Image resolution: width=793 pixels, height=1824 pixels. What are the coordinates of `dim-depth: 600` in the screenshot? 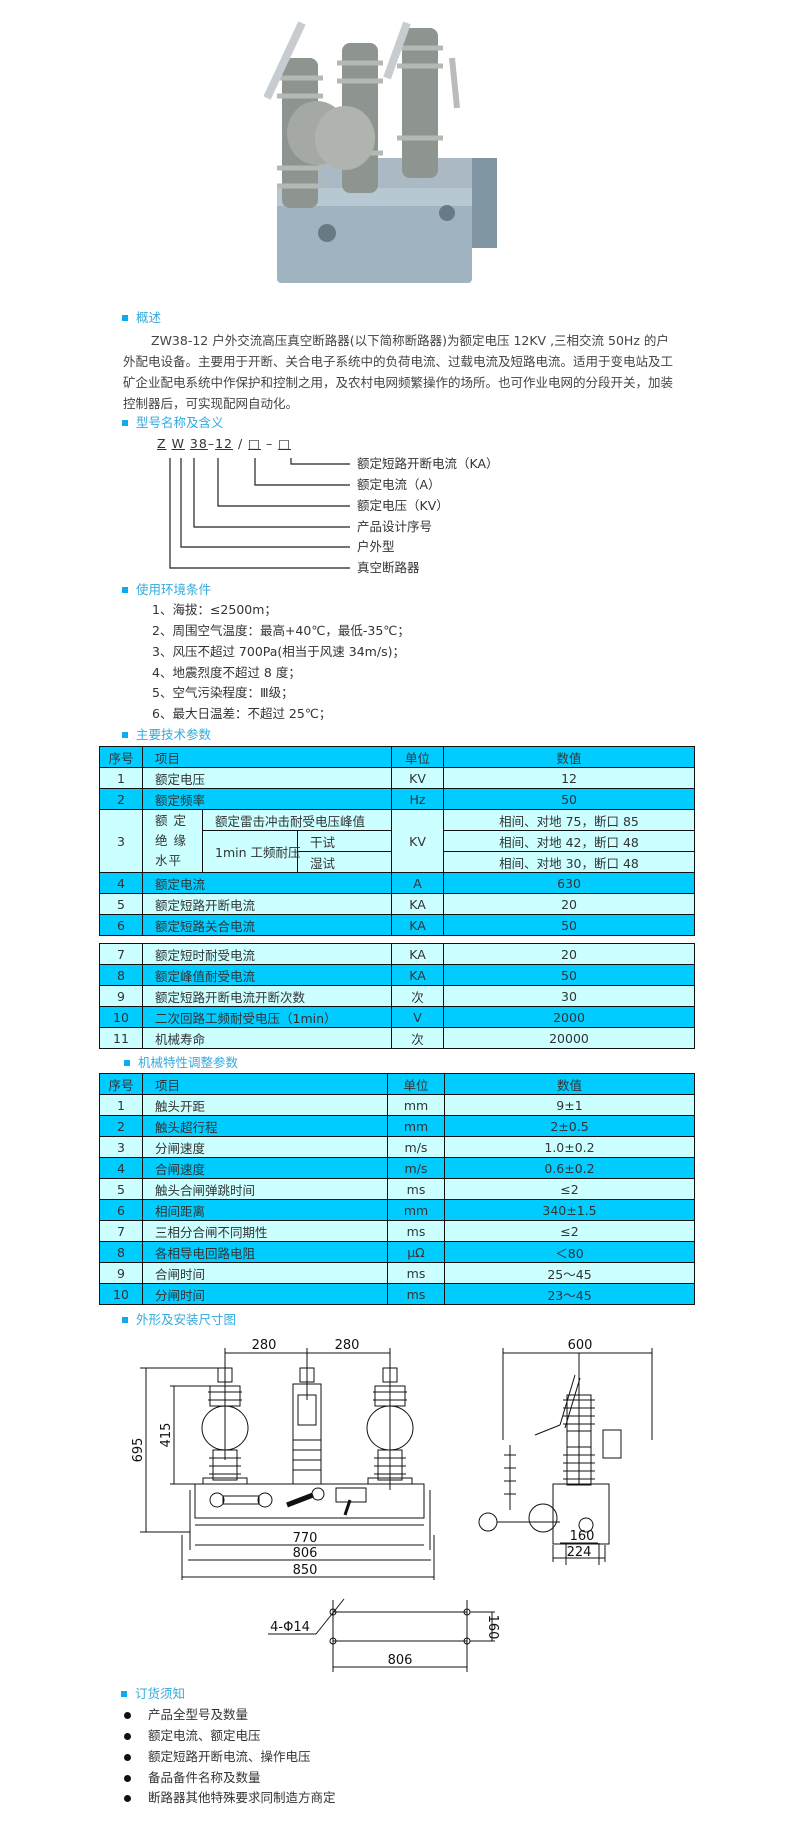 It's located at (580, 1345).